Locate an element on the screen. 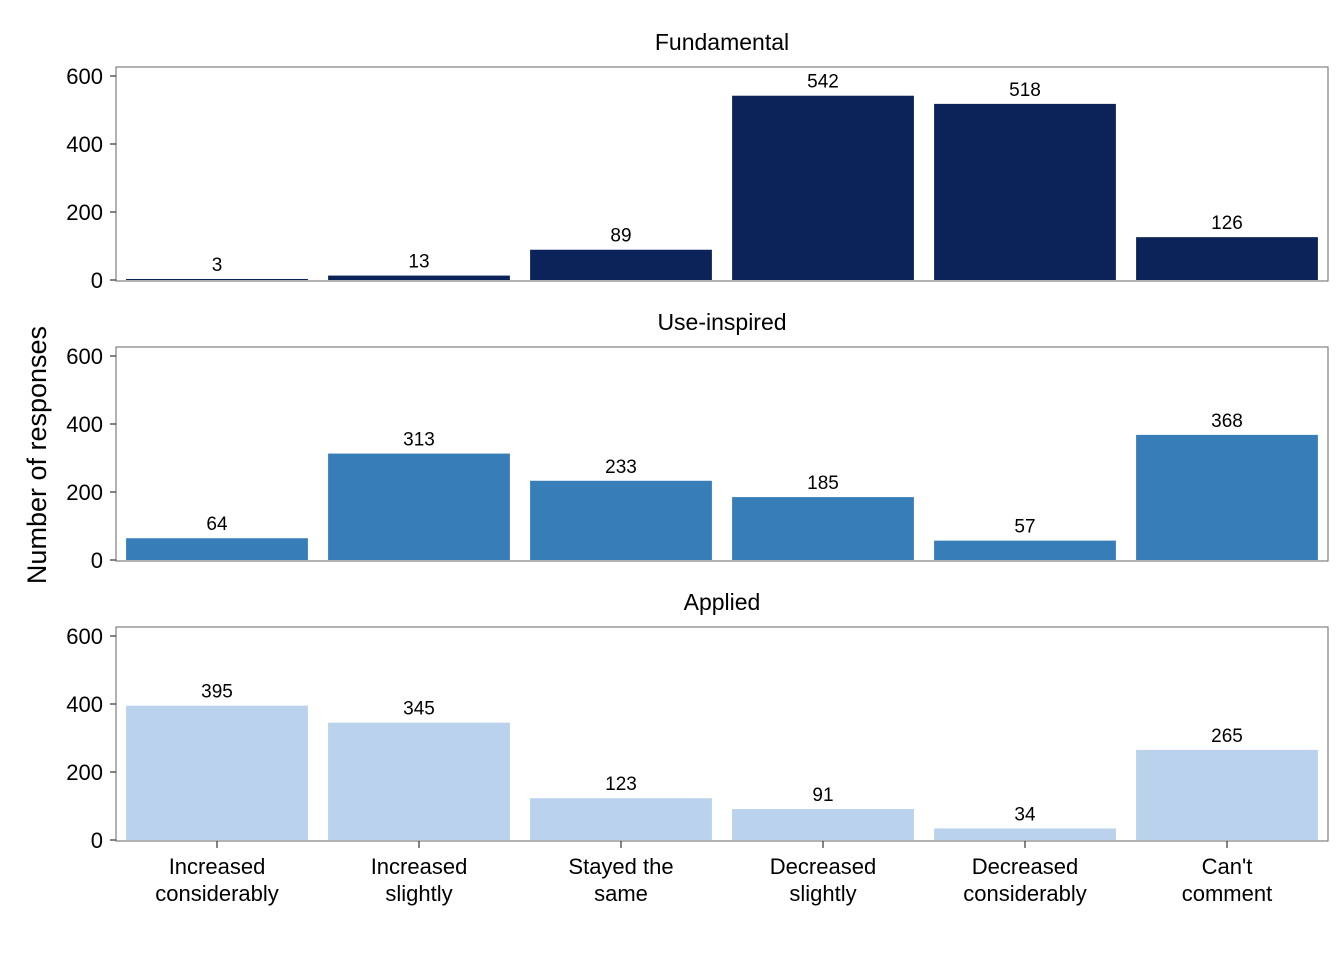 The width and height of the screenshot is (1344, 965). data-label: 64 is located at coordinates (217, 524).